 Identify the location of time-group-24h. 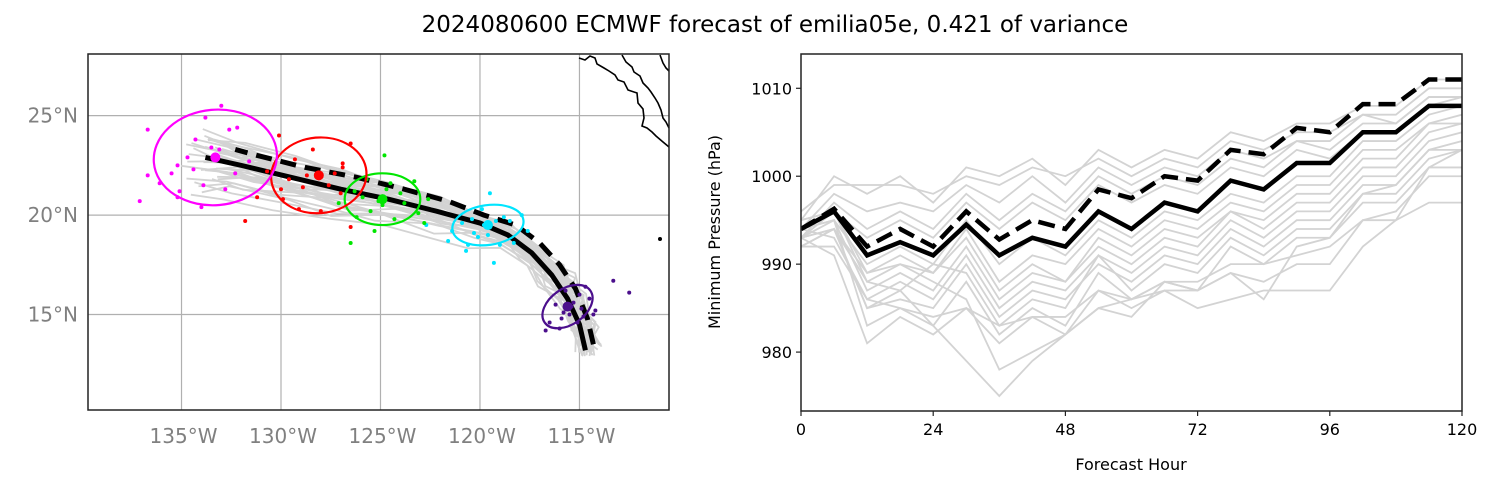
(586, 305).